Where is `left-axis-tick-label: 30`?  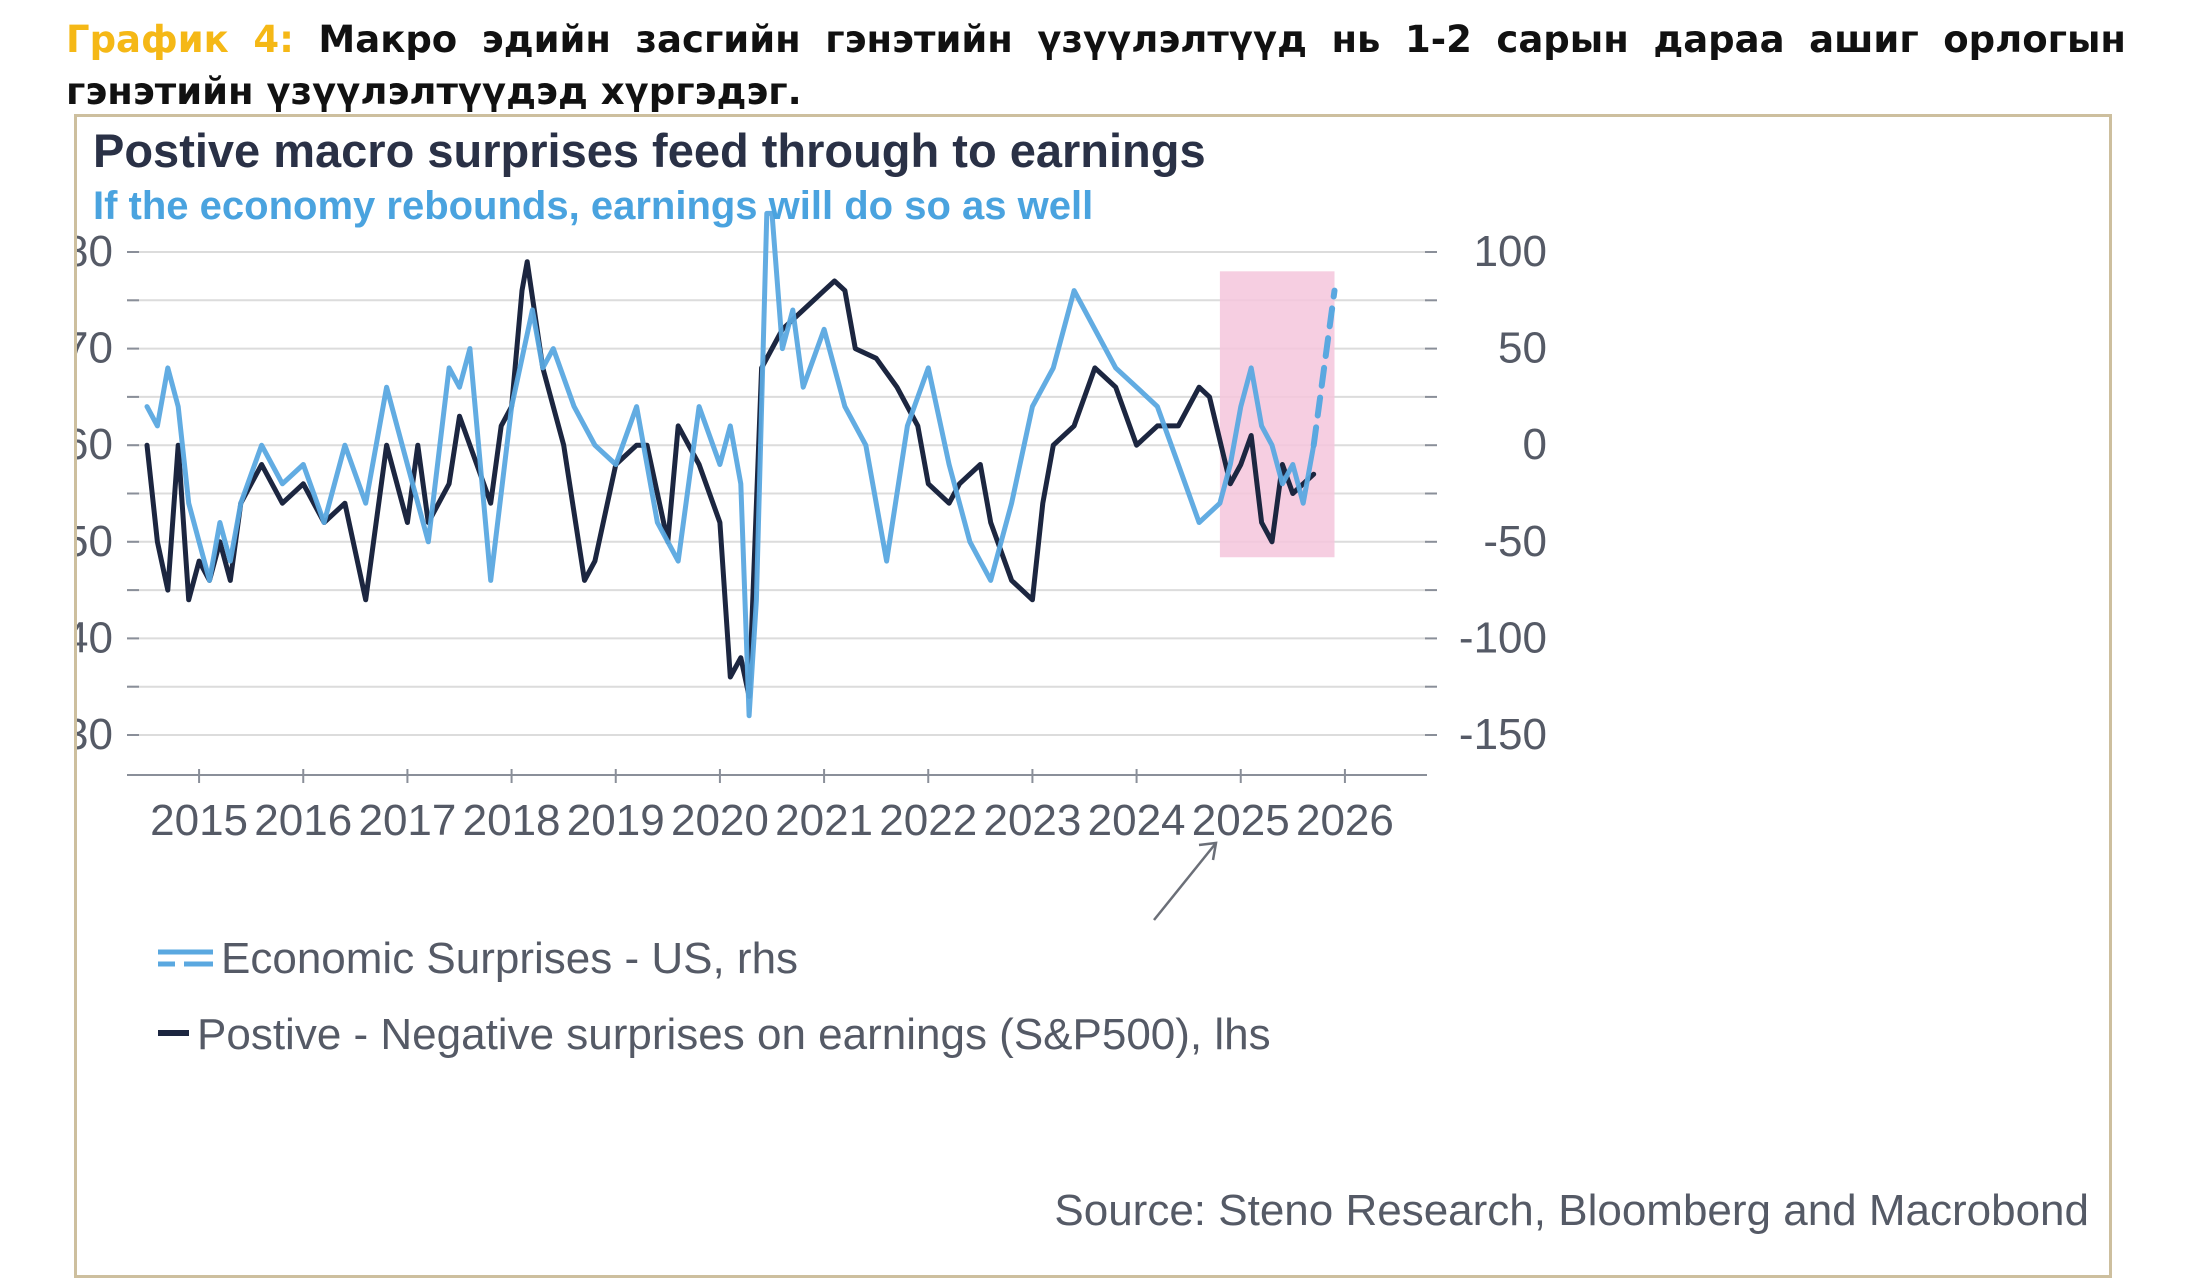
left-axis-tick-label: 30 is located at coordinates (95, 734).